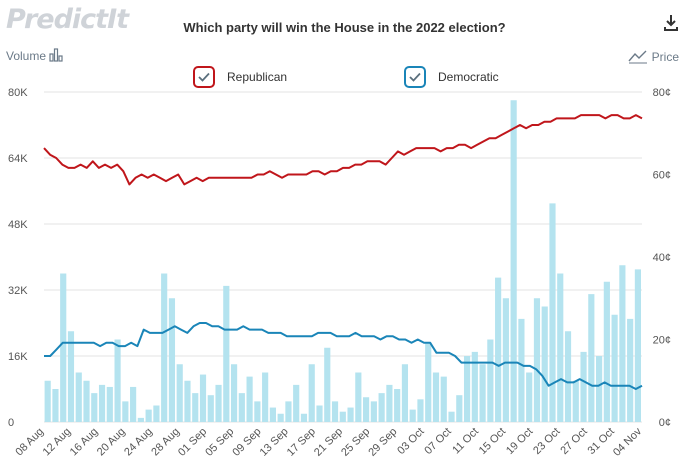 The height and width of the screenshot is (473, 689). Describe the element at coordinates (138, 442) in the screenshot. I see `x-tick-label: 24 Aug` at that location.